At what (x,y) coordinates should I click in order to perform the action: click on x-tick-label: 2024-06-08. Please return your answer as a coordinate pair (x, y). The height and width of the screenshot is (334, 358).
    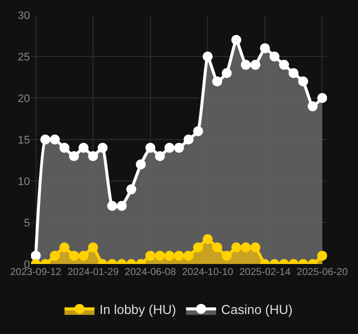
    Looking at the image, I should click on (150, 272).